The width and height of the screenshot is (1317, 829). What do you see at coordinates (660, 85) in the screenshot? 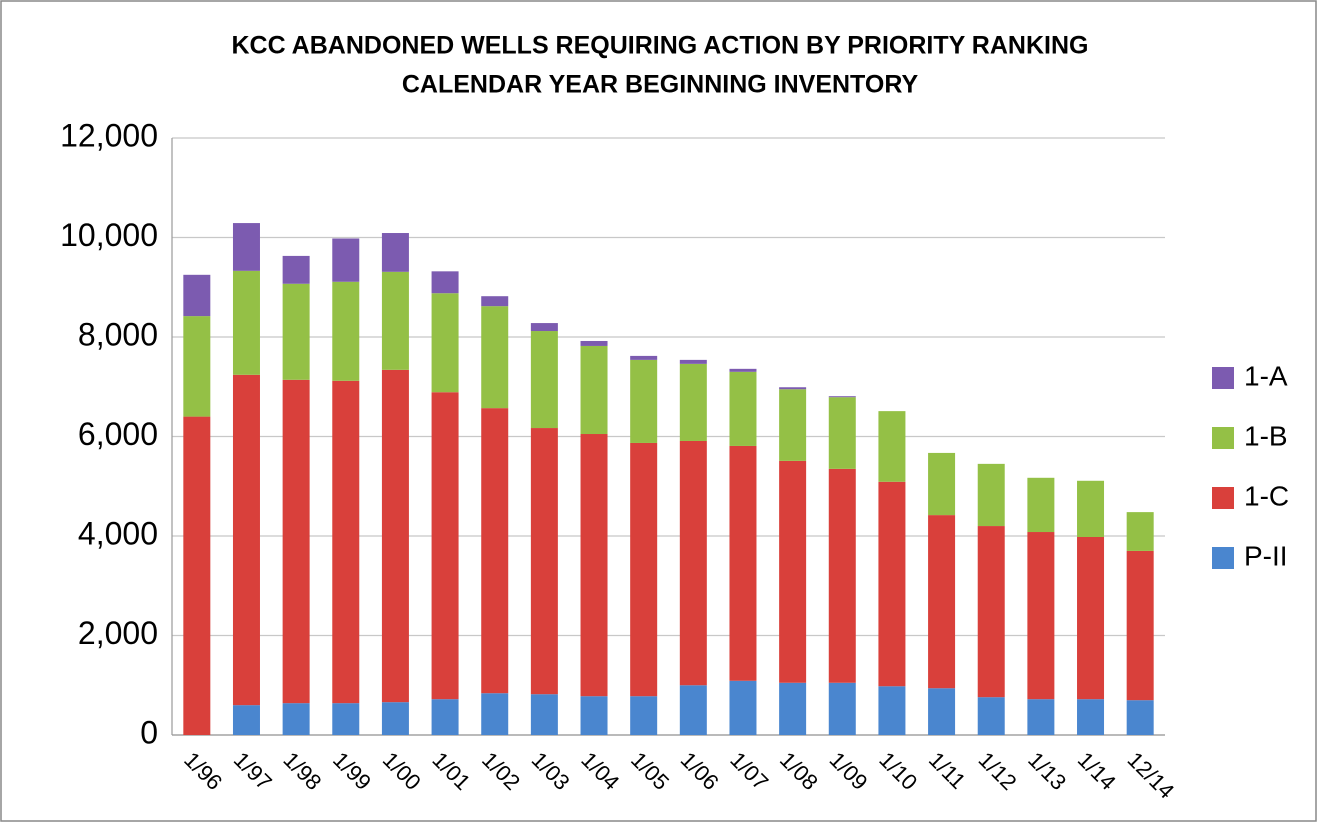
I see `chart-subtitle: CALENDAR YEAR BEGINNING INVENTORY` at bounding box center [660, 85].